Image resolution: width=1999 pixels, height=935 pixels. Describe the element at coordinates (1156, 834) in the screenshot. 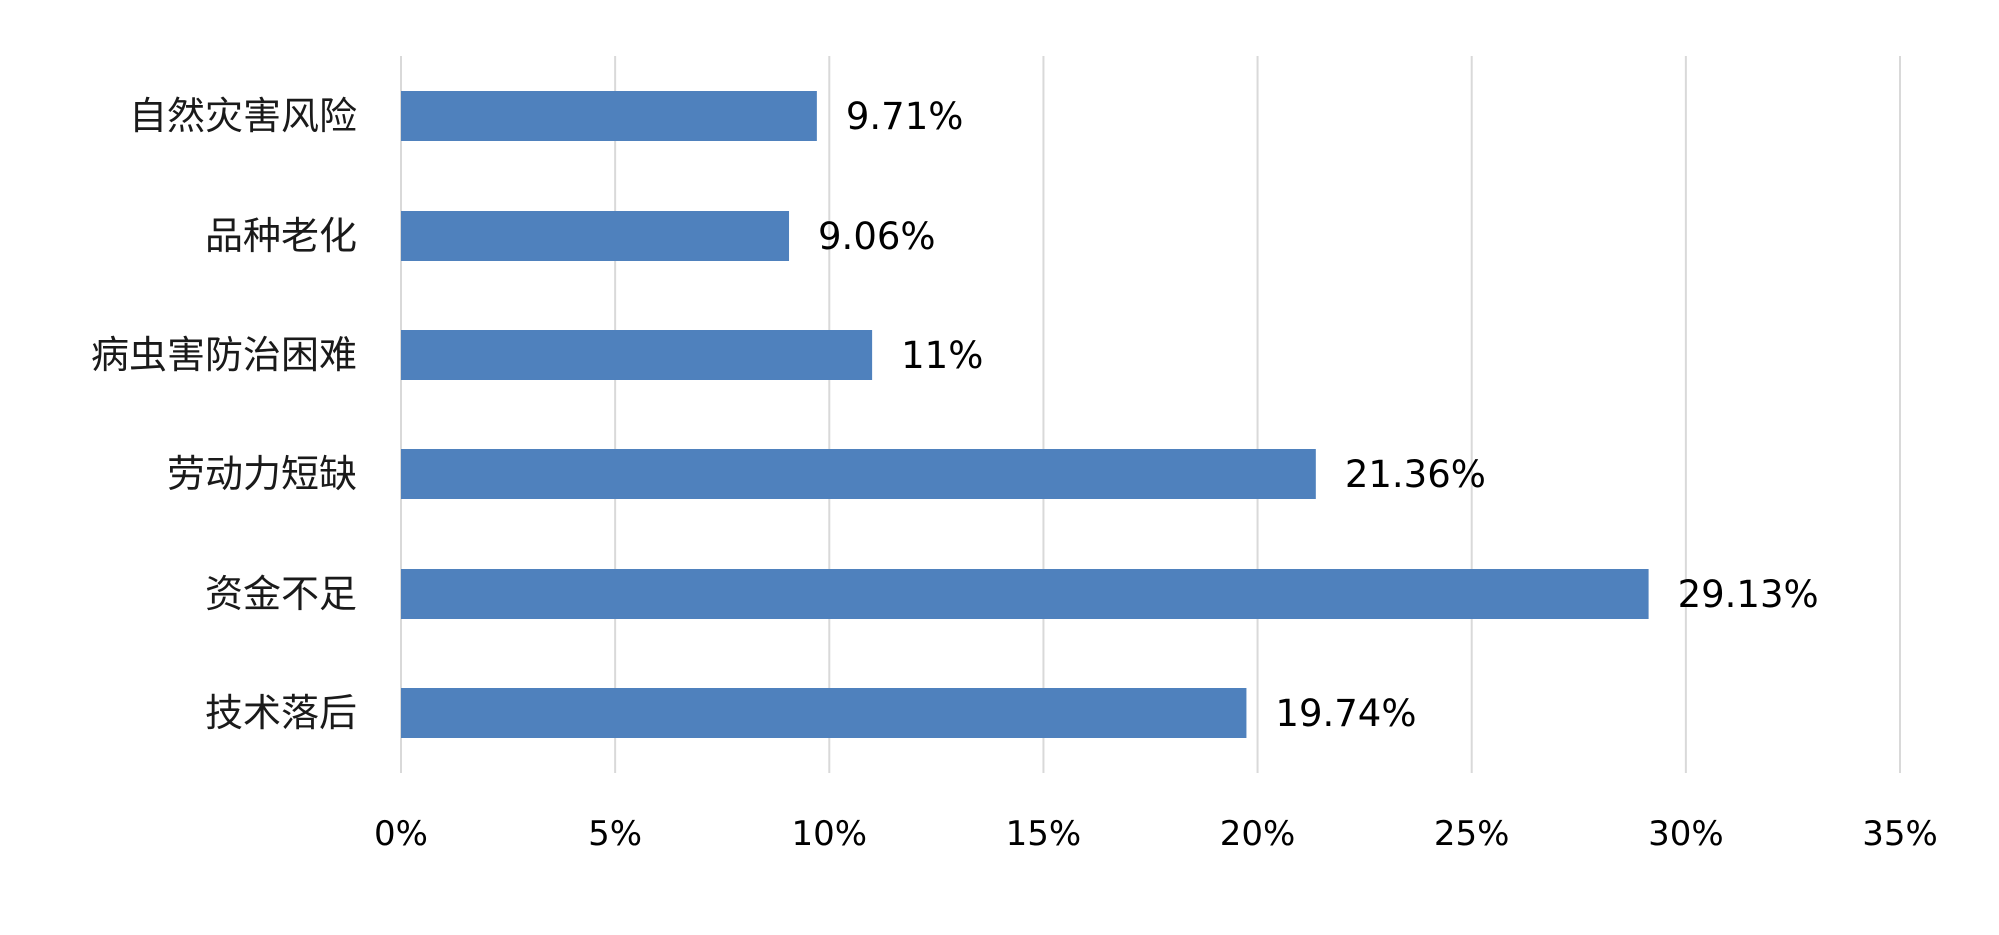

I see `x-axis-tick-labels: 0% 5% 10% 15% 20% 25% 30% 35%` at that location.